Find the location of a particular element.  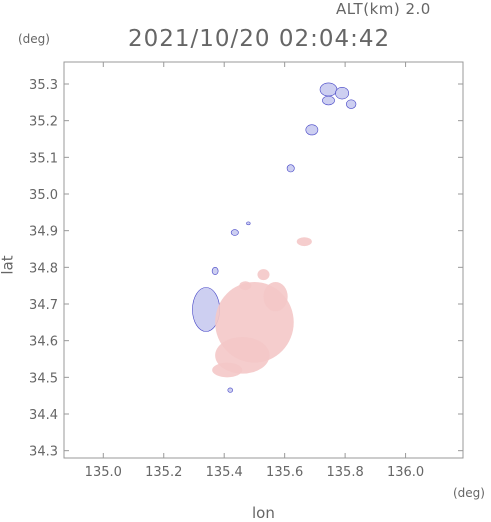

y-tick-label: 35.3 is located at coordinates (43, 85).